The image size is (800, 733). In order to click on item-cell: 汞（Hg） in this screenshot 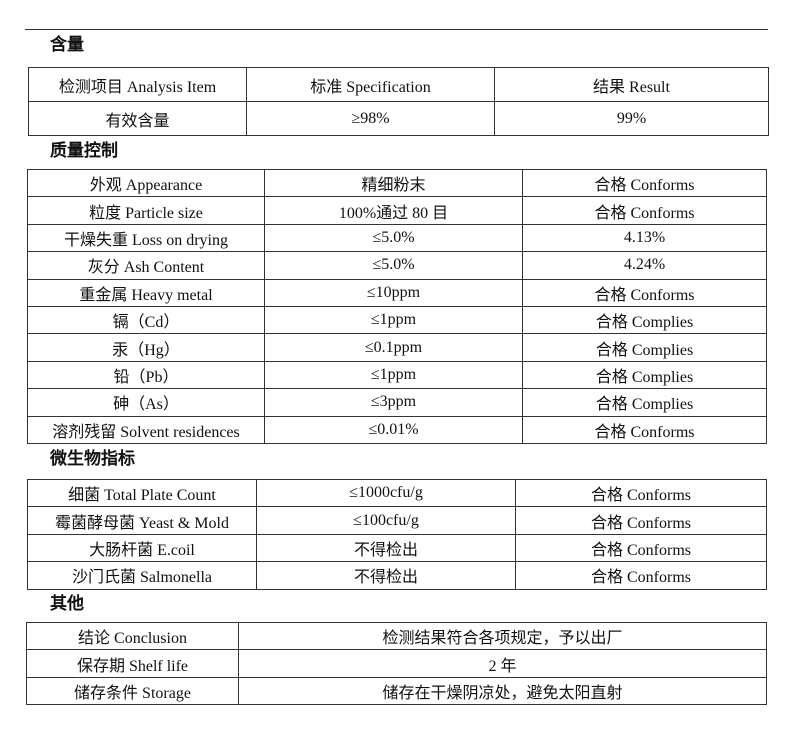, I will do `click(146, 347)`.